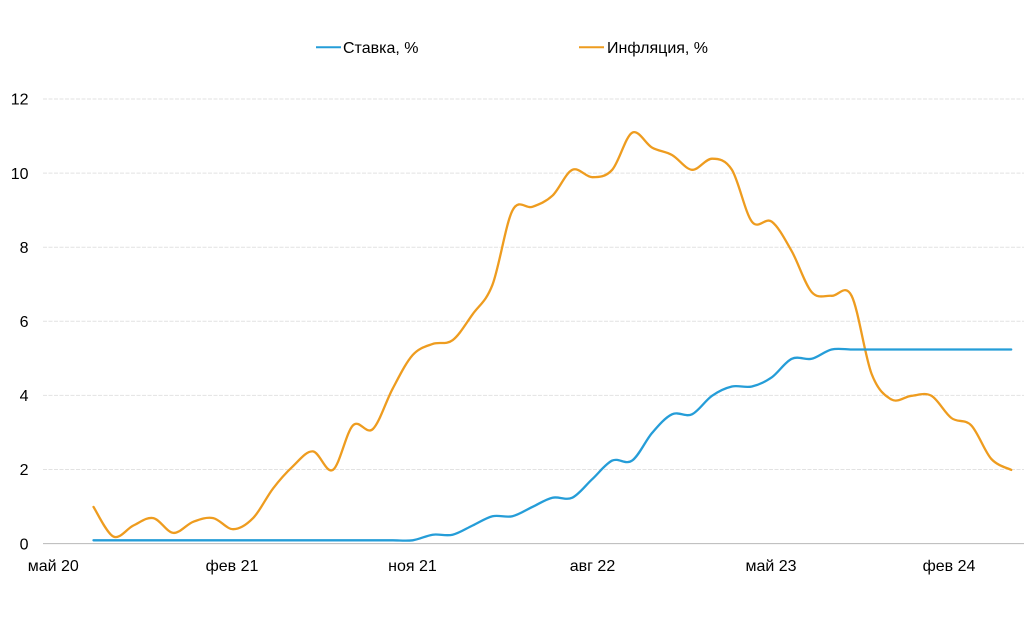 This screenshot has height=634, width=1024. What do you see at coordinates (412, 566) in the screenshot?
I see `svg-text: ноя 21` at bounding box center [412, 566].